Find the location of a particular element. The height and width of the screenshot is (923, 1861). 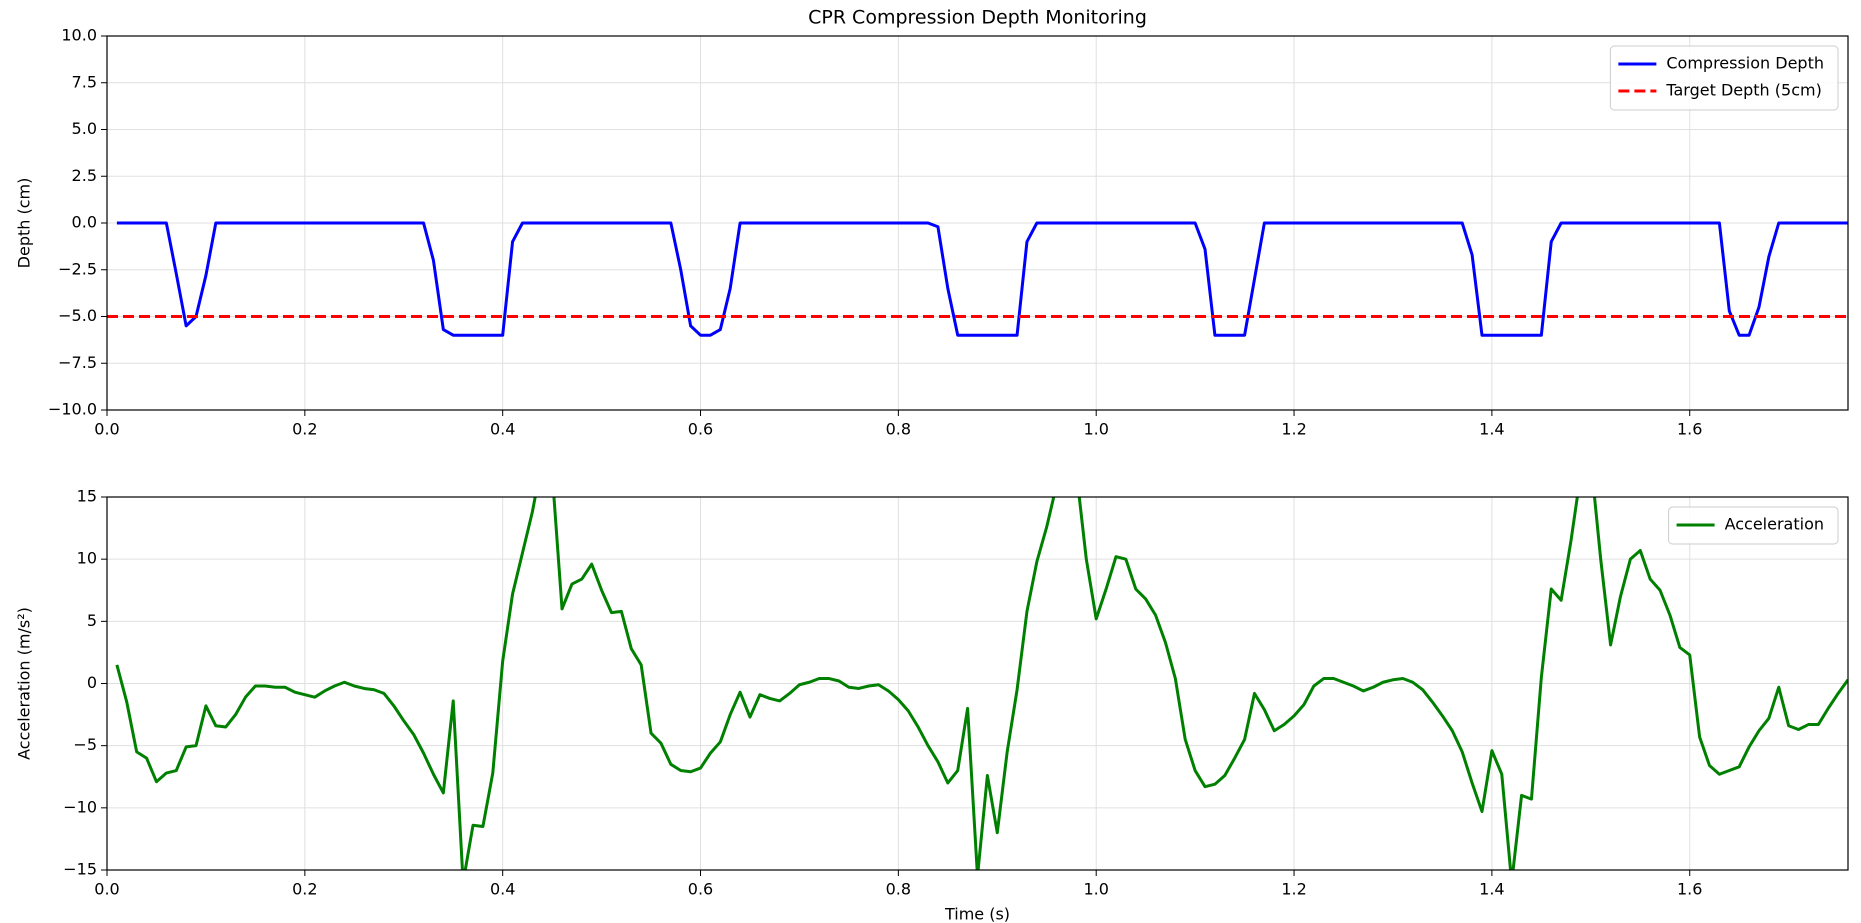

y-tick-label: −10 is located at coordinates (80, 806).